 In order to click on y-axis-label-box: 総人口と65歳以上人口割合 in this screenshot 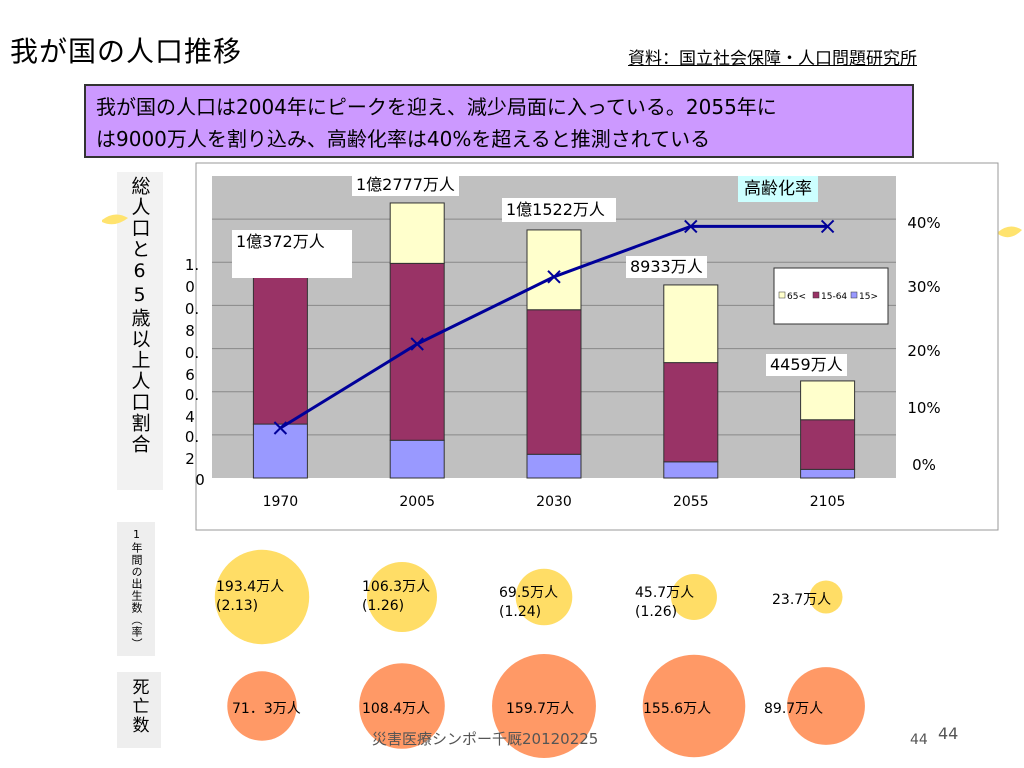, I will do `click(140, 331)`.